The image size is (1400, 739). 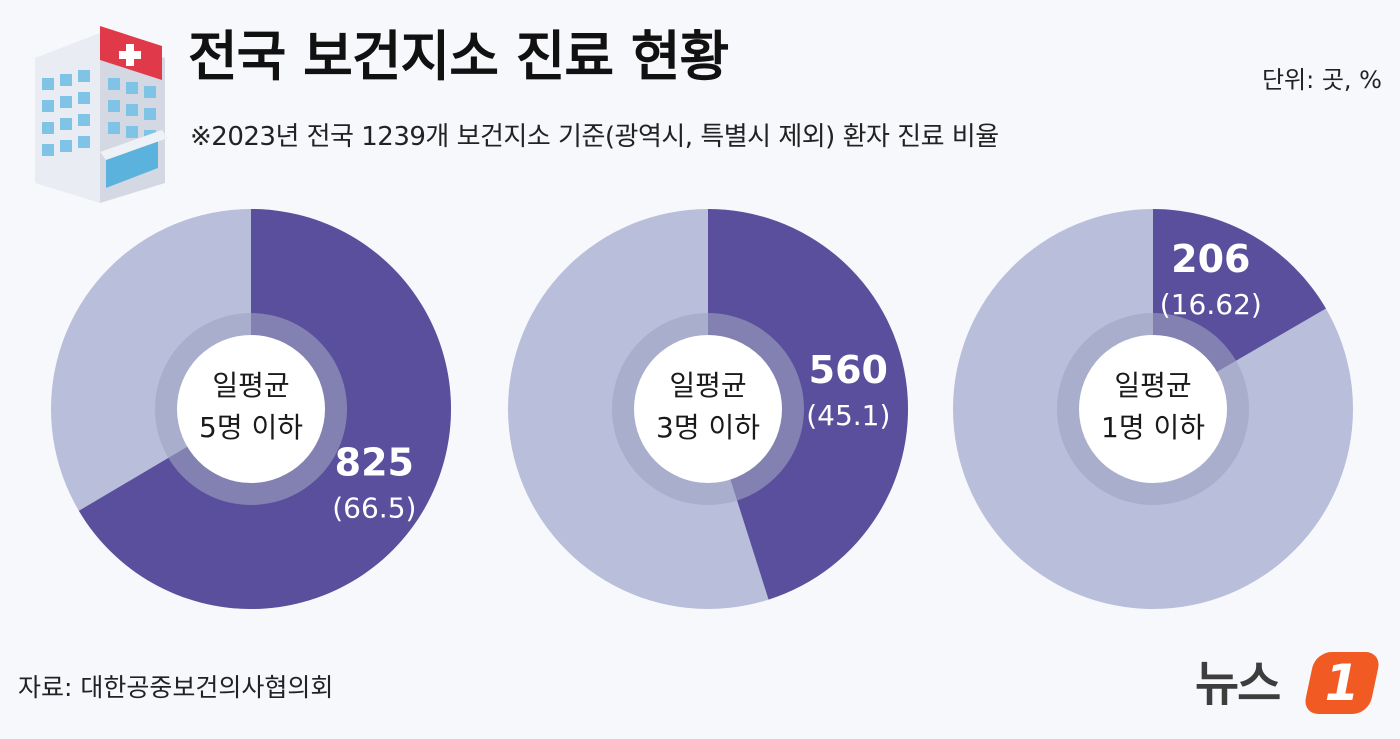 I want to click on logo-badge-number: 1, so click(x=1342, y=683).